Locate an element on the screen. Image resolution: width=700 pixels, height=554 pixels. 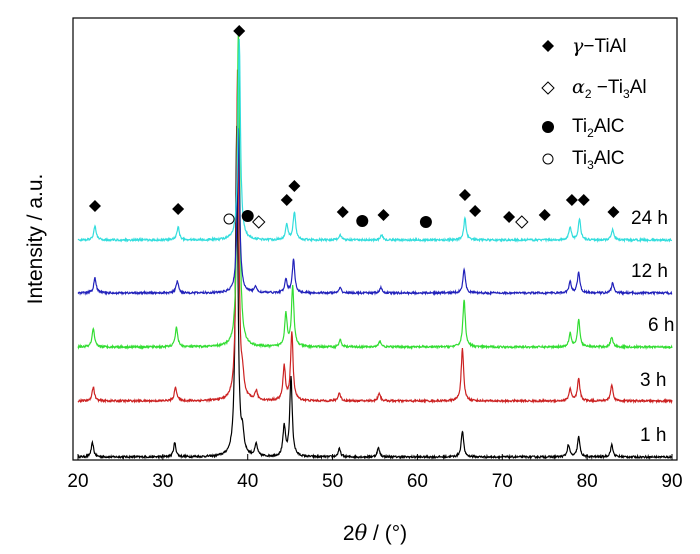
legend-item-gamma-tial: γ−TiAl is located at coordinates (584, 46).